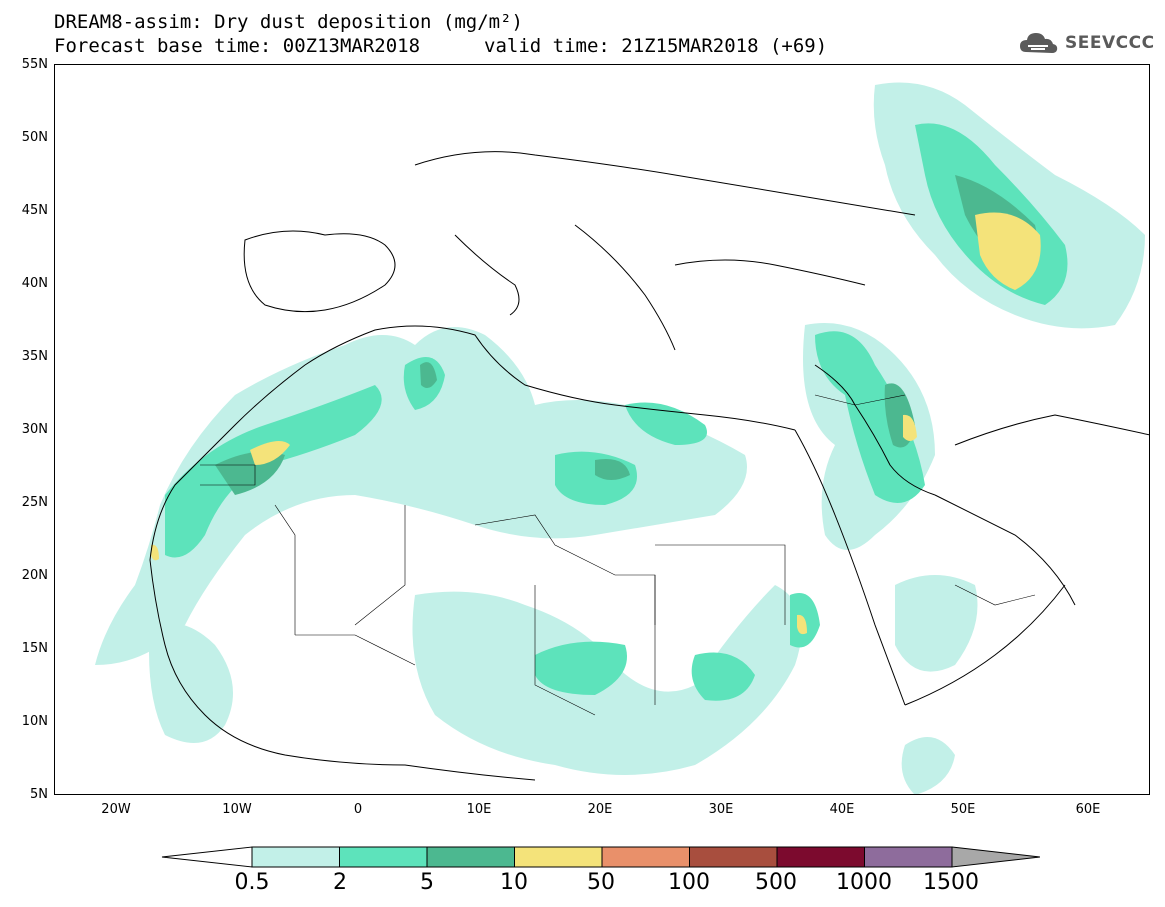 Image resolution: width=1165 pixels, height=907 pixels. What do you see at coordinates (842, 809) in the screenshot?
I see `lon-label: 40E` at bounding box center [842, 809].